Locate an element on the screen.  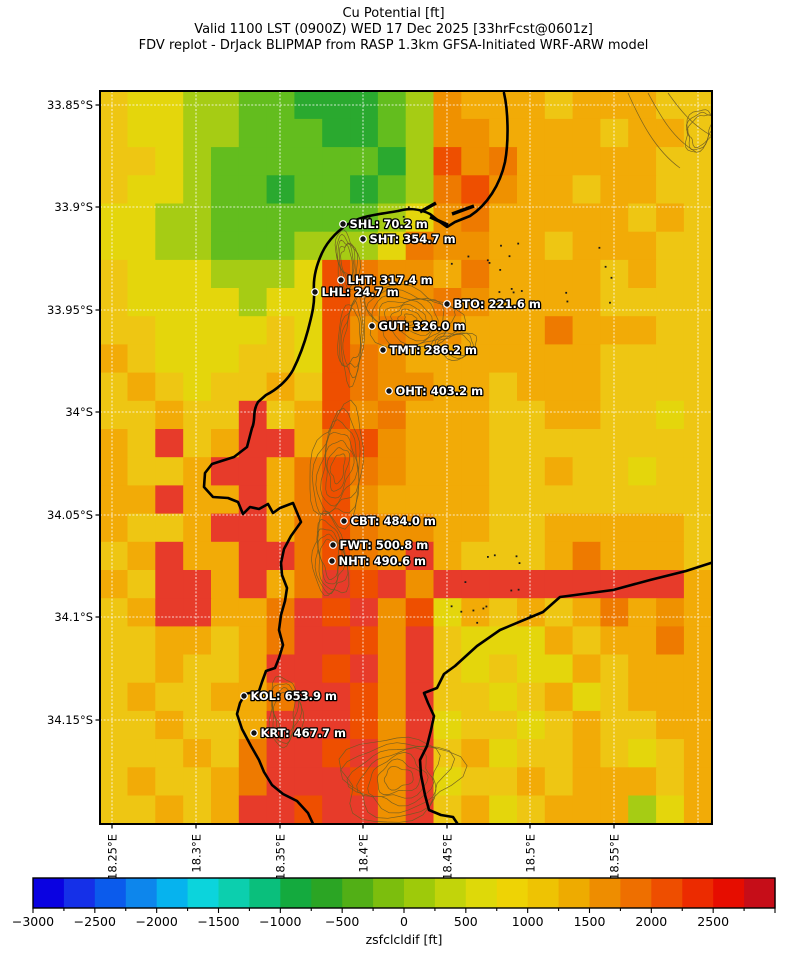
station-dot-lht is located at coordinates (341, 280).